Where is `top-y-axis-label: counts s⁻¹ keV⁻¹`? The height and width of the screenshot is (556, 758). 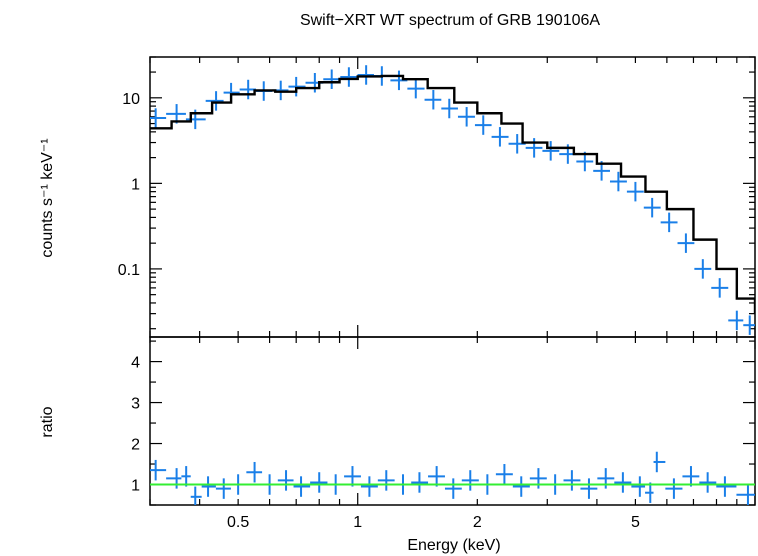
top-y-axis-label: counts s⁻¹ keV⁻¹ is located at coordinates (47, 197).